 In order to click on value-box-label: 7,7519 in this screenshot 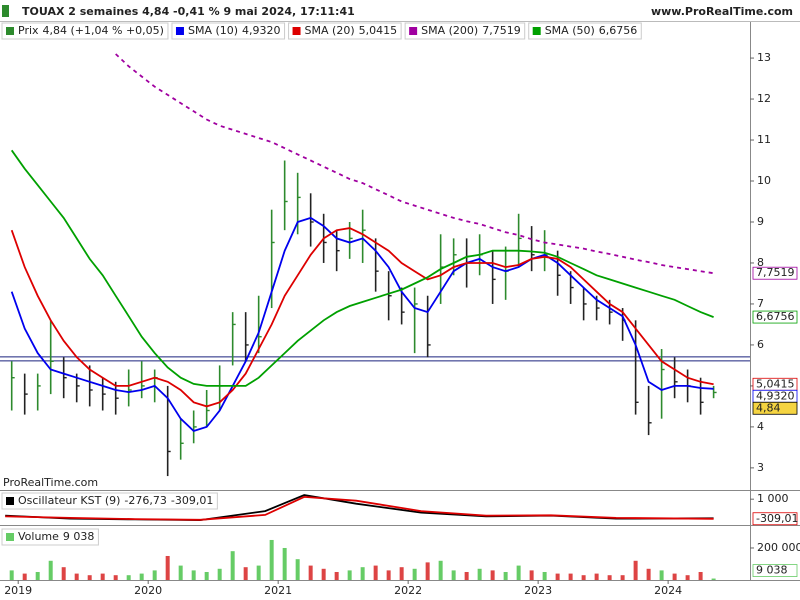, I will do `click(775, 272)`.